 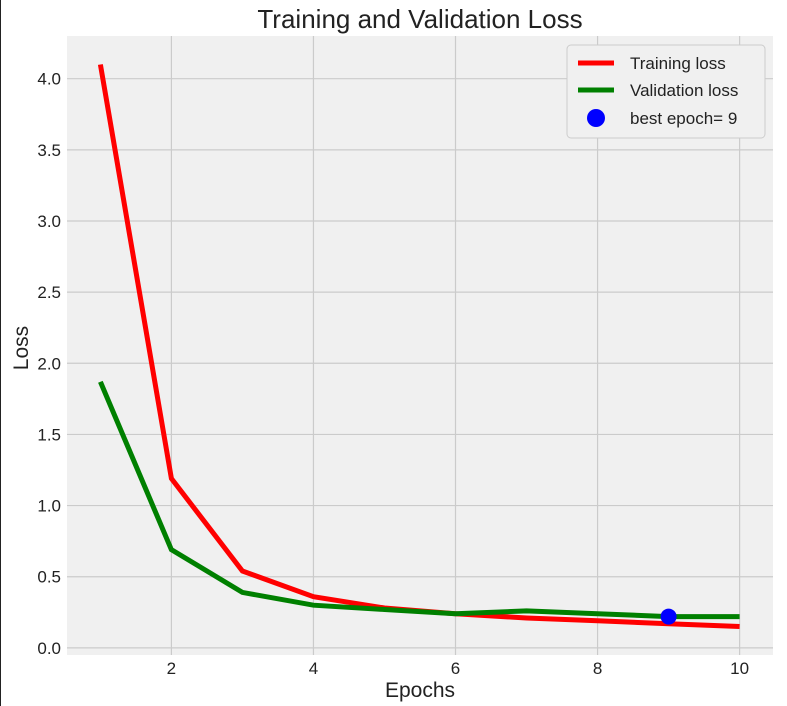 I want to click on y-tick-label: 1.5, so click(x=49, y=434).